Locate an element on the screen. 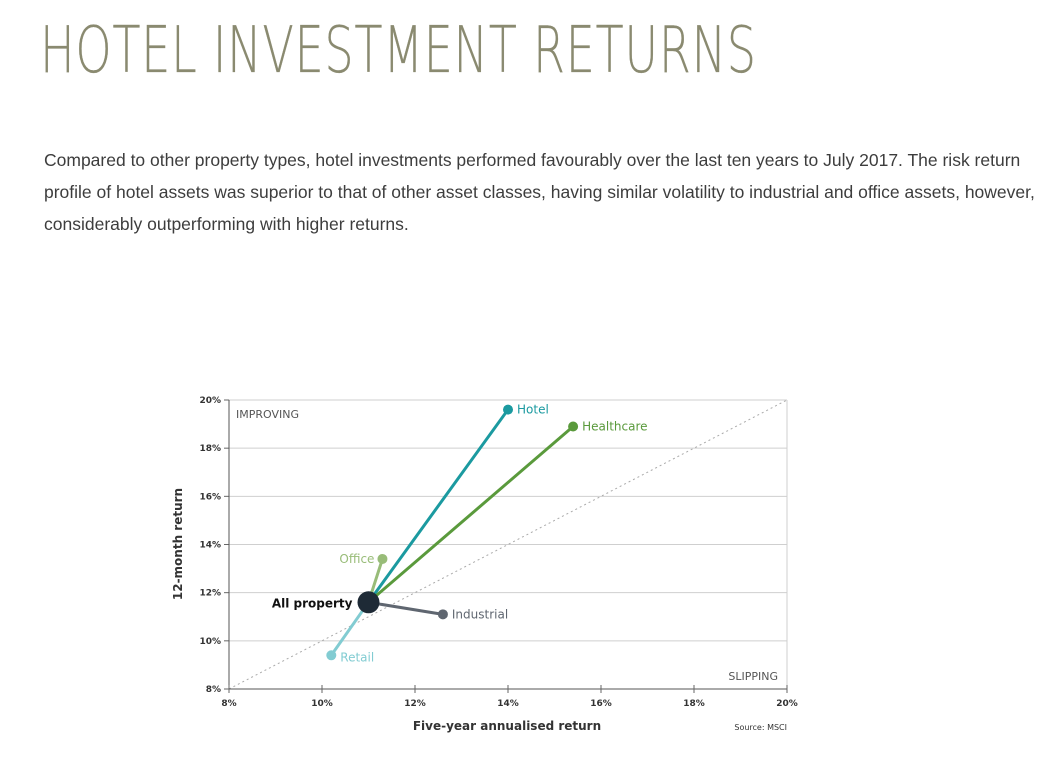 This screenshot has width=1054, height=765. hotel-label: Hotel is located at coordinates (533, 410).